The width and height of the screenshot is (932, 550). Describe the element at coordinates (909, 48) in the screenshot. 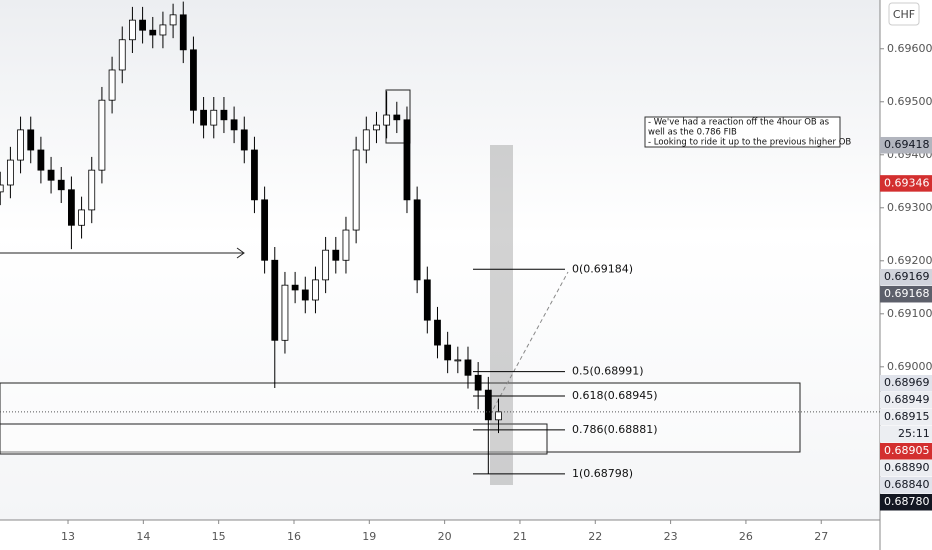

I see `y-tick-label: 0.69600` at that location.